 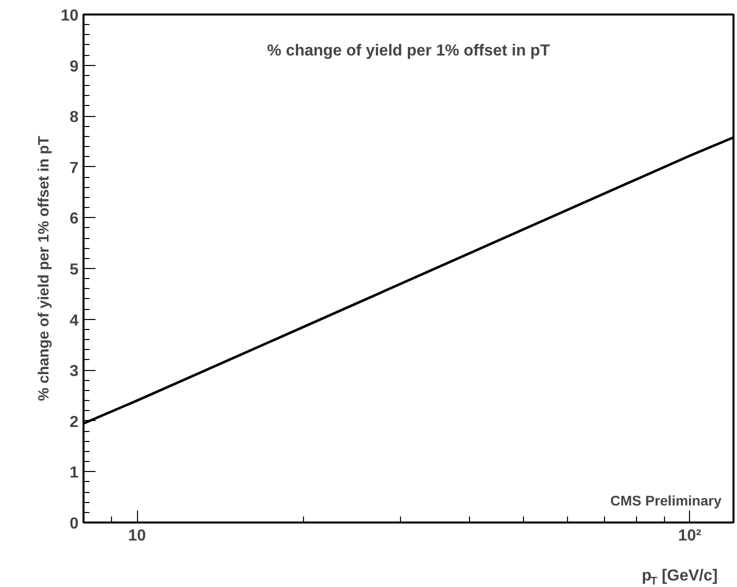 I want to click on y-axis-title: % change of yield per 1% offset in pT, so click(x=44, y=269).